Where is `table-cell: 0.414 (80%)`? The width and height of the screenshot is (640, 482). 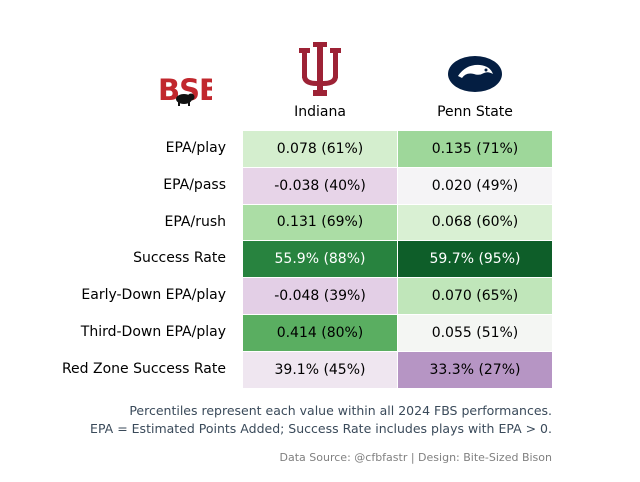 table-cell: 0.414 (80%) is located at coordinates (320, 333).